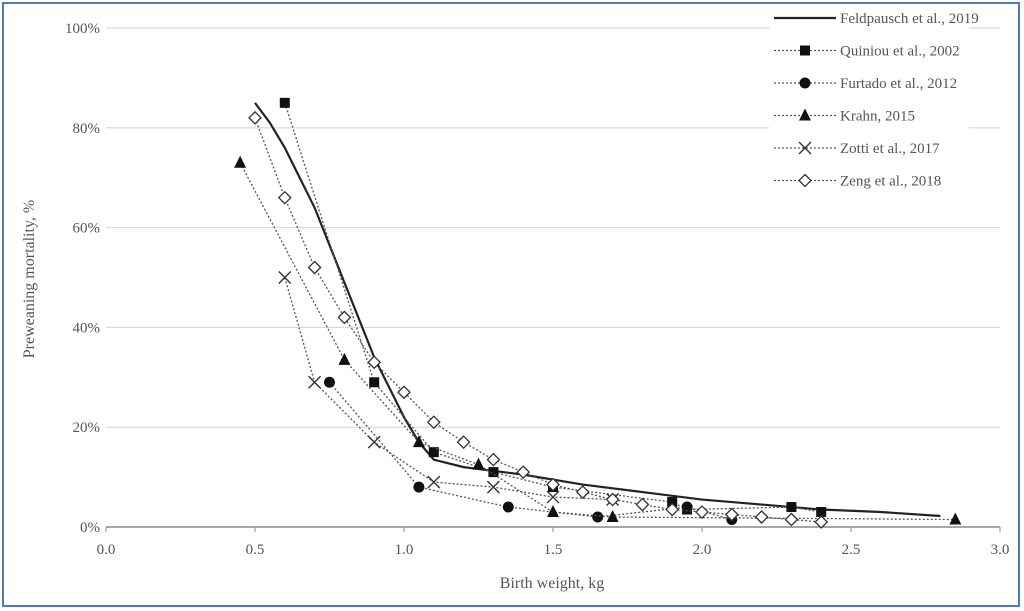 The width and height of the screenshot is (1024, 611). What do you see at coordinates (106, 550) in the screenshot?
I see `x-tick-label: 0.0` at bounding box center [106, 550].